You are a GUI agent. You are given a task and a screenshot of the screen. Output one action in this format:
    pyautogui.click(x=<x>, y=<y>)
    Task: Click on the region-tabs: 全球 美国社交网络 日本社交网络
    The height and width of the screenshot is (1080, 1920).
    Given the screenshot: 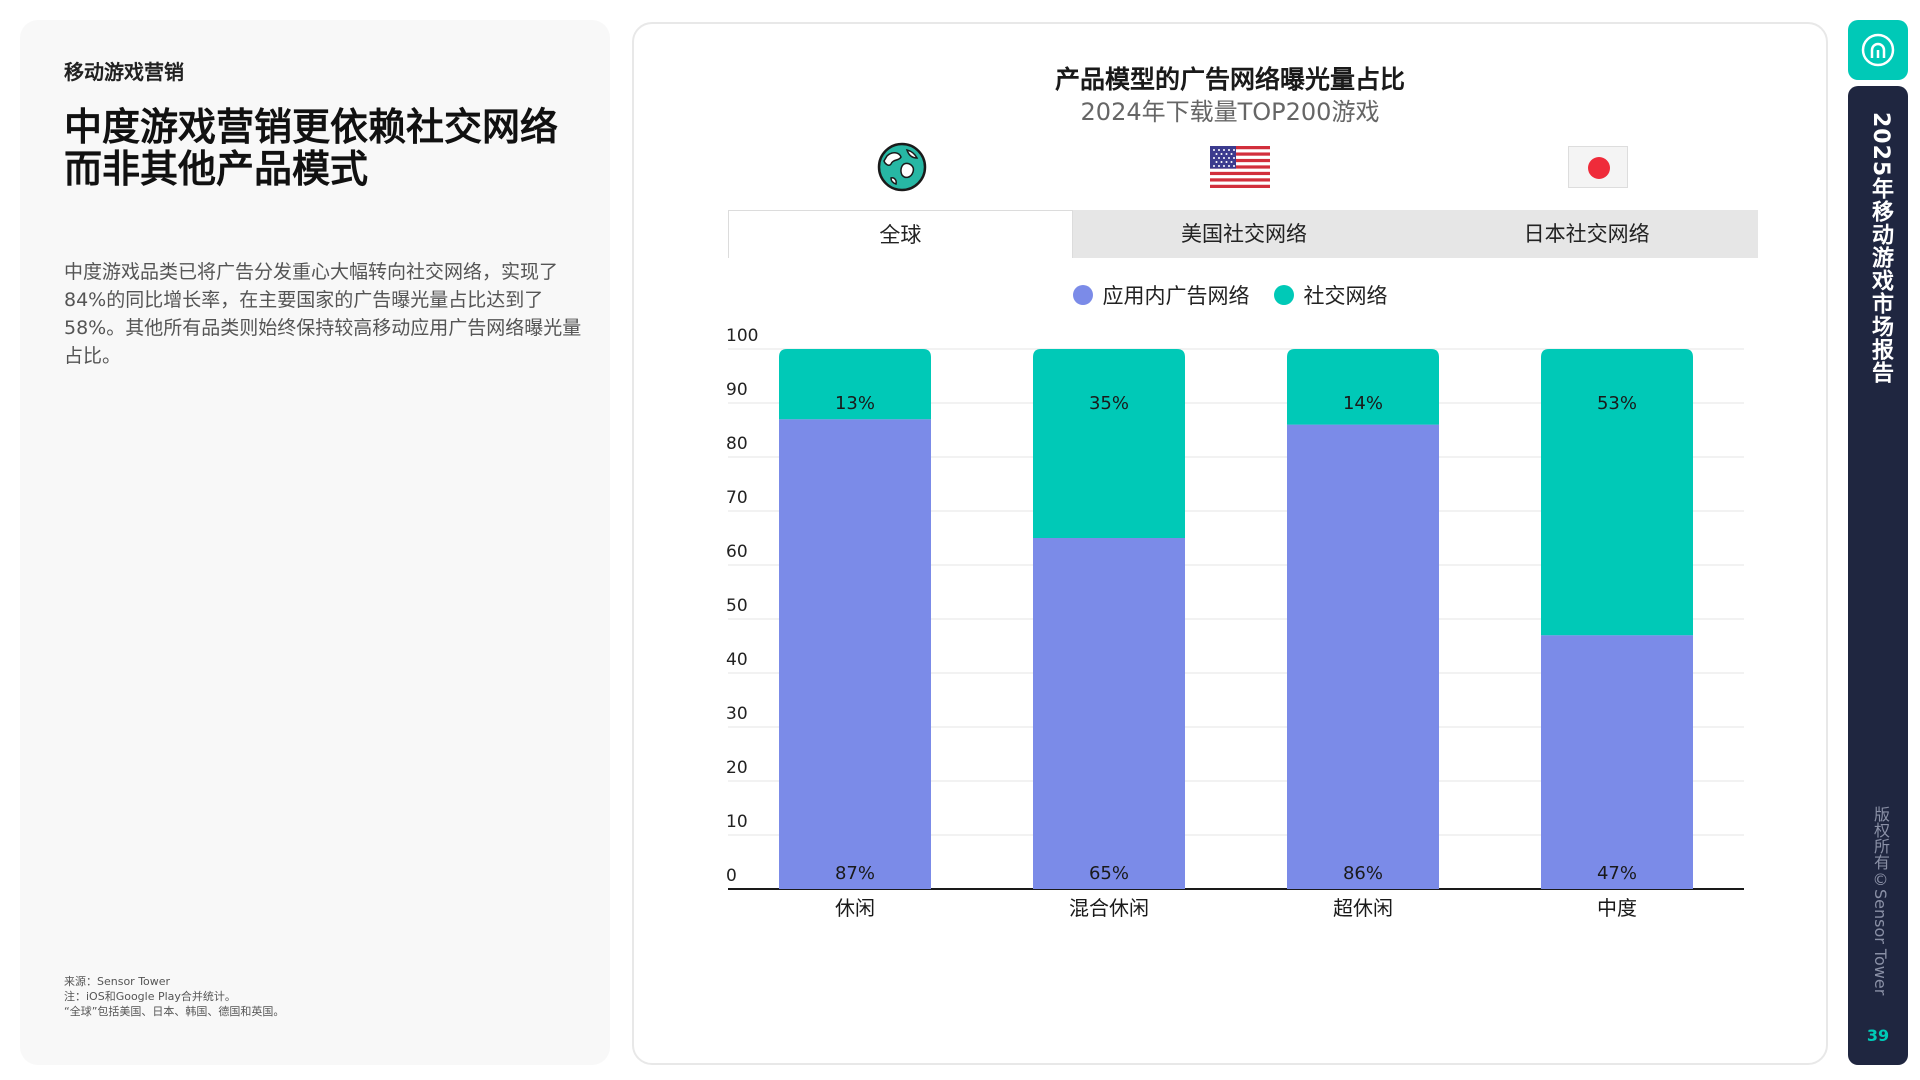 What is the action you would take?
    pyautogui.click(x=1243, y=234)
    